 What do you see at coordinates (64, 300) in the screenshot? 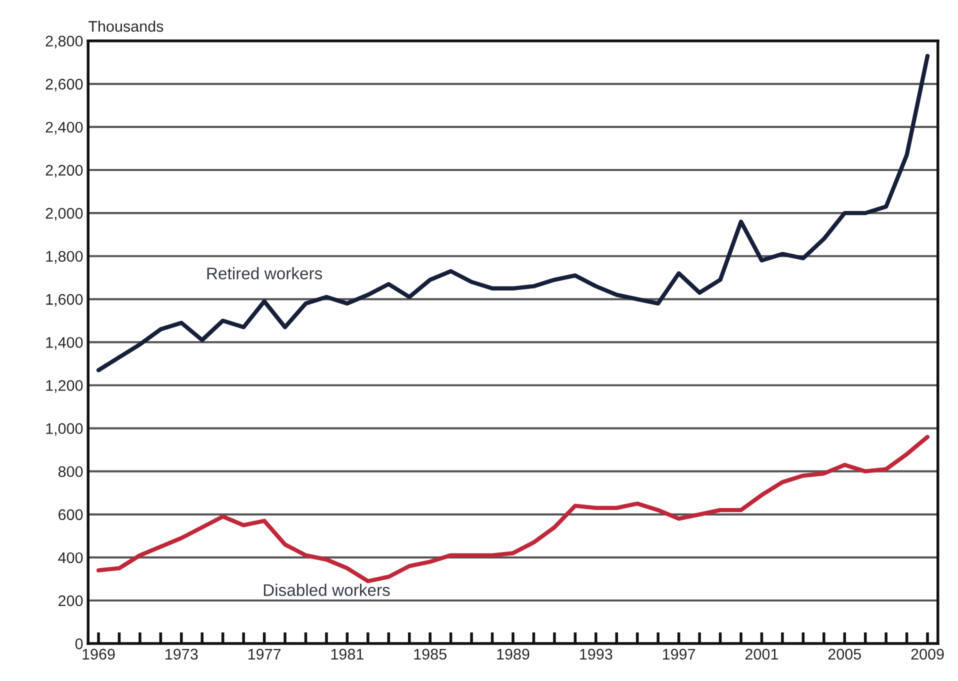
I see `y-tick-label: 1,600` at bounding box center [64, 300].